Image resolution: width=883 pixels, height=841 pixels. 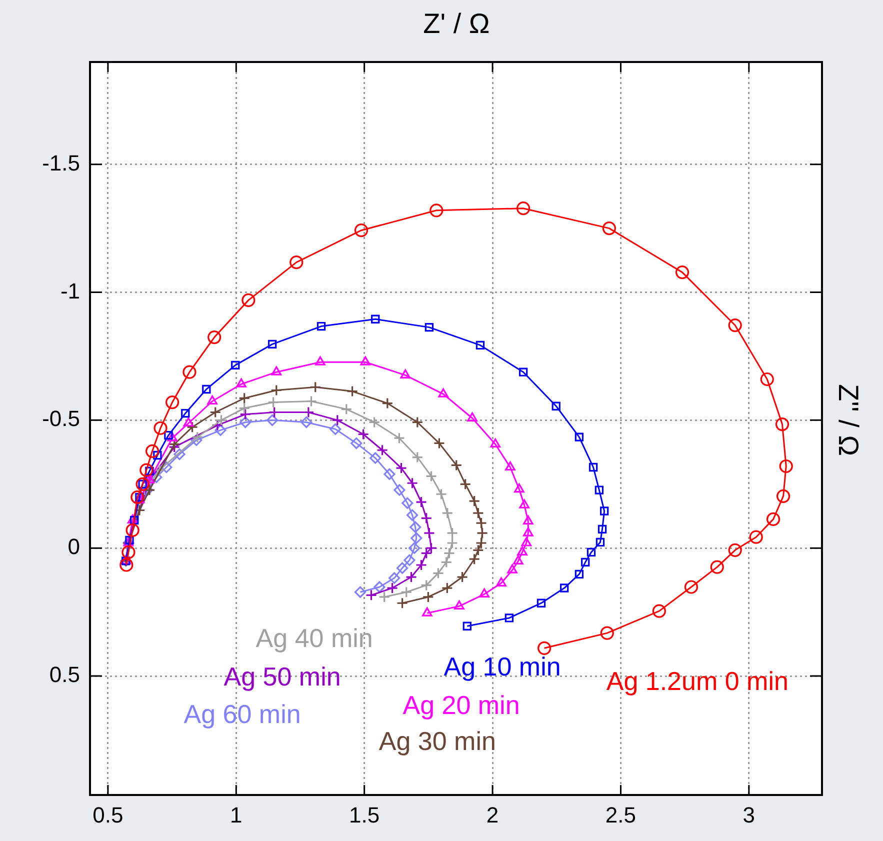 I want to click on series-label: Ag 40 min, so click(x=314, y=638).